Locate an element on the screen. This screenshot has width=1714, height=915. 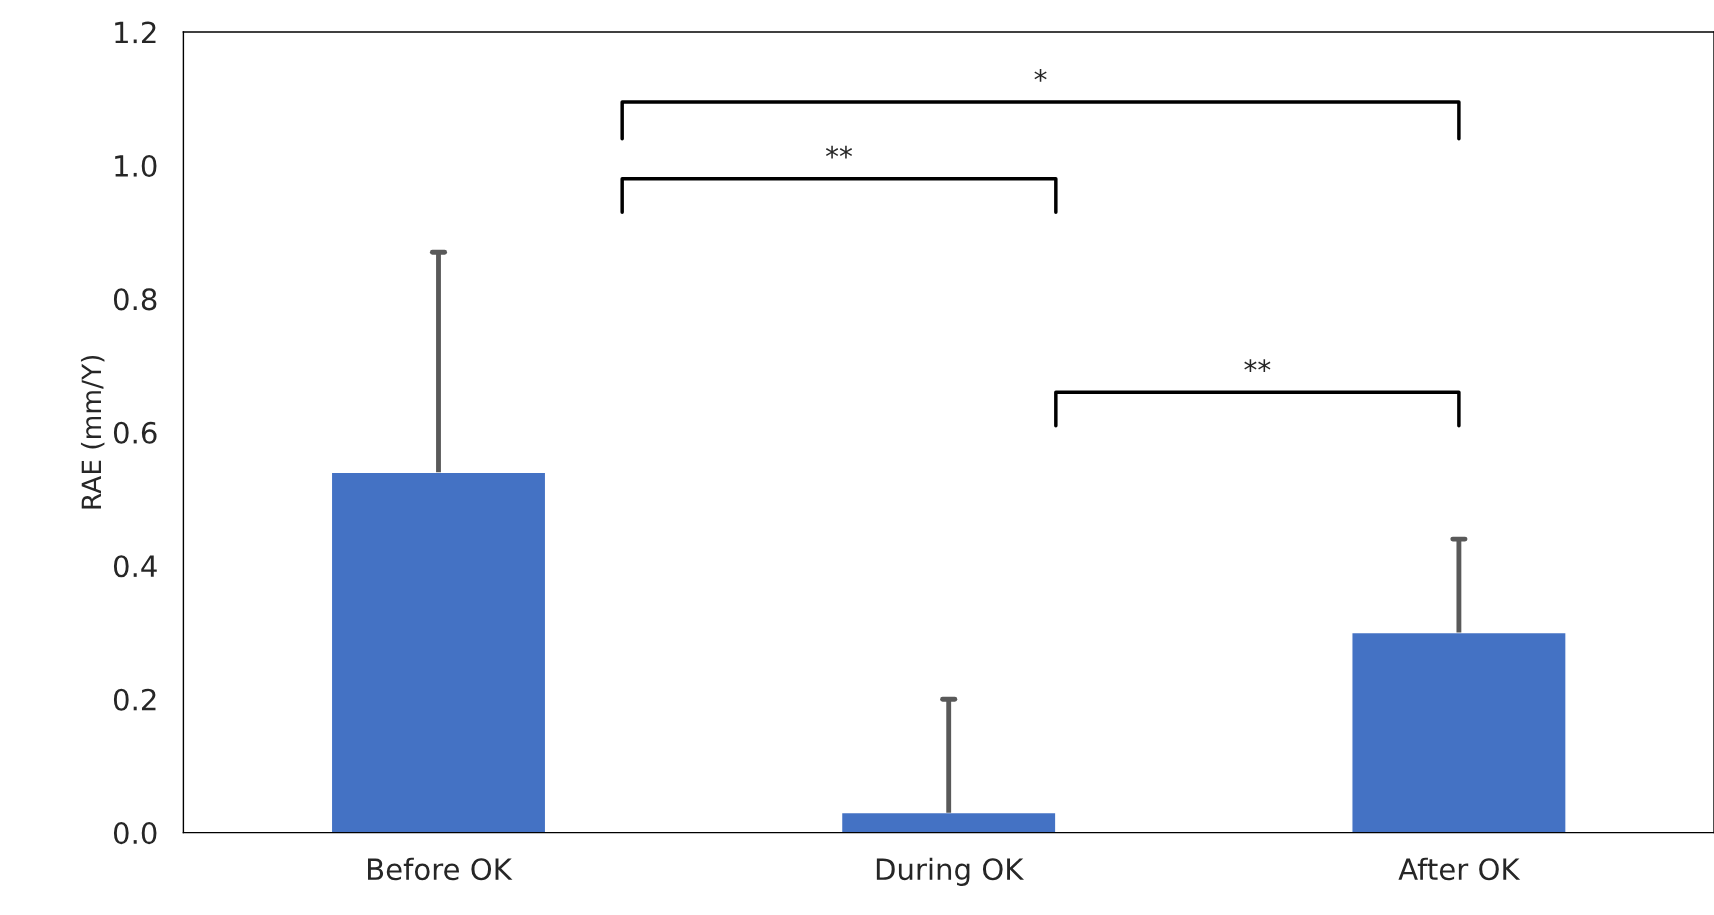
x-tick-label: After OK is located at coordinates (1459, 869).